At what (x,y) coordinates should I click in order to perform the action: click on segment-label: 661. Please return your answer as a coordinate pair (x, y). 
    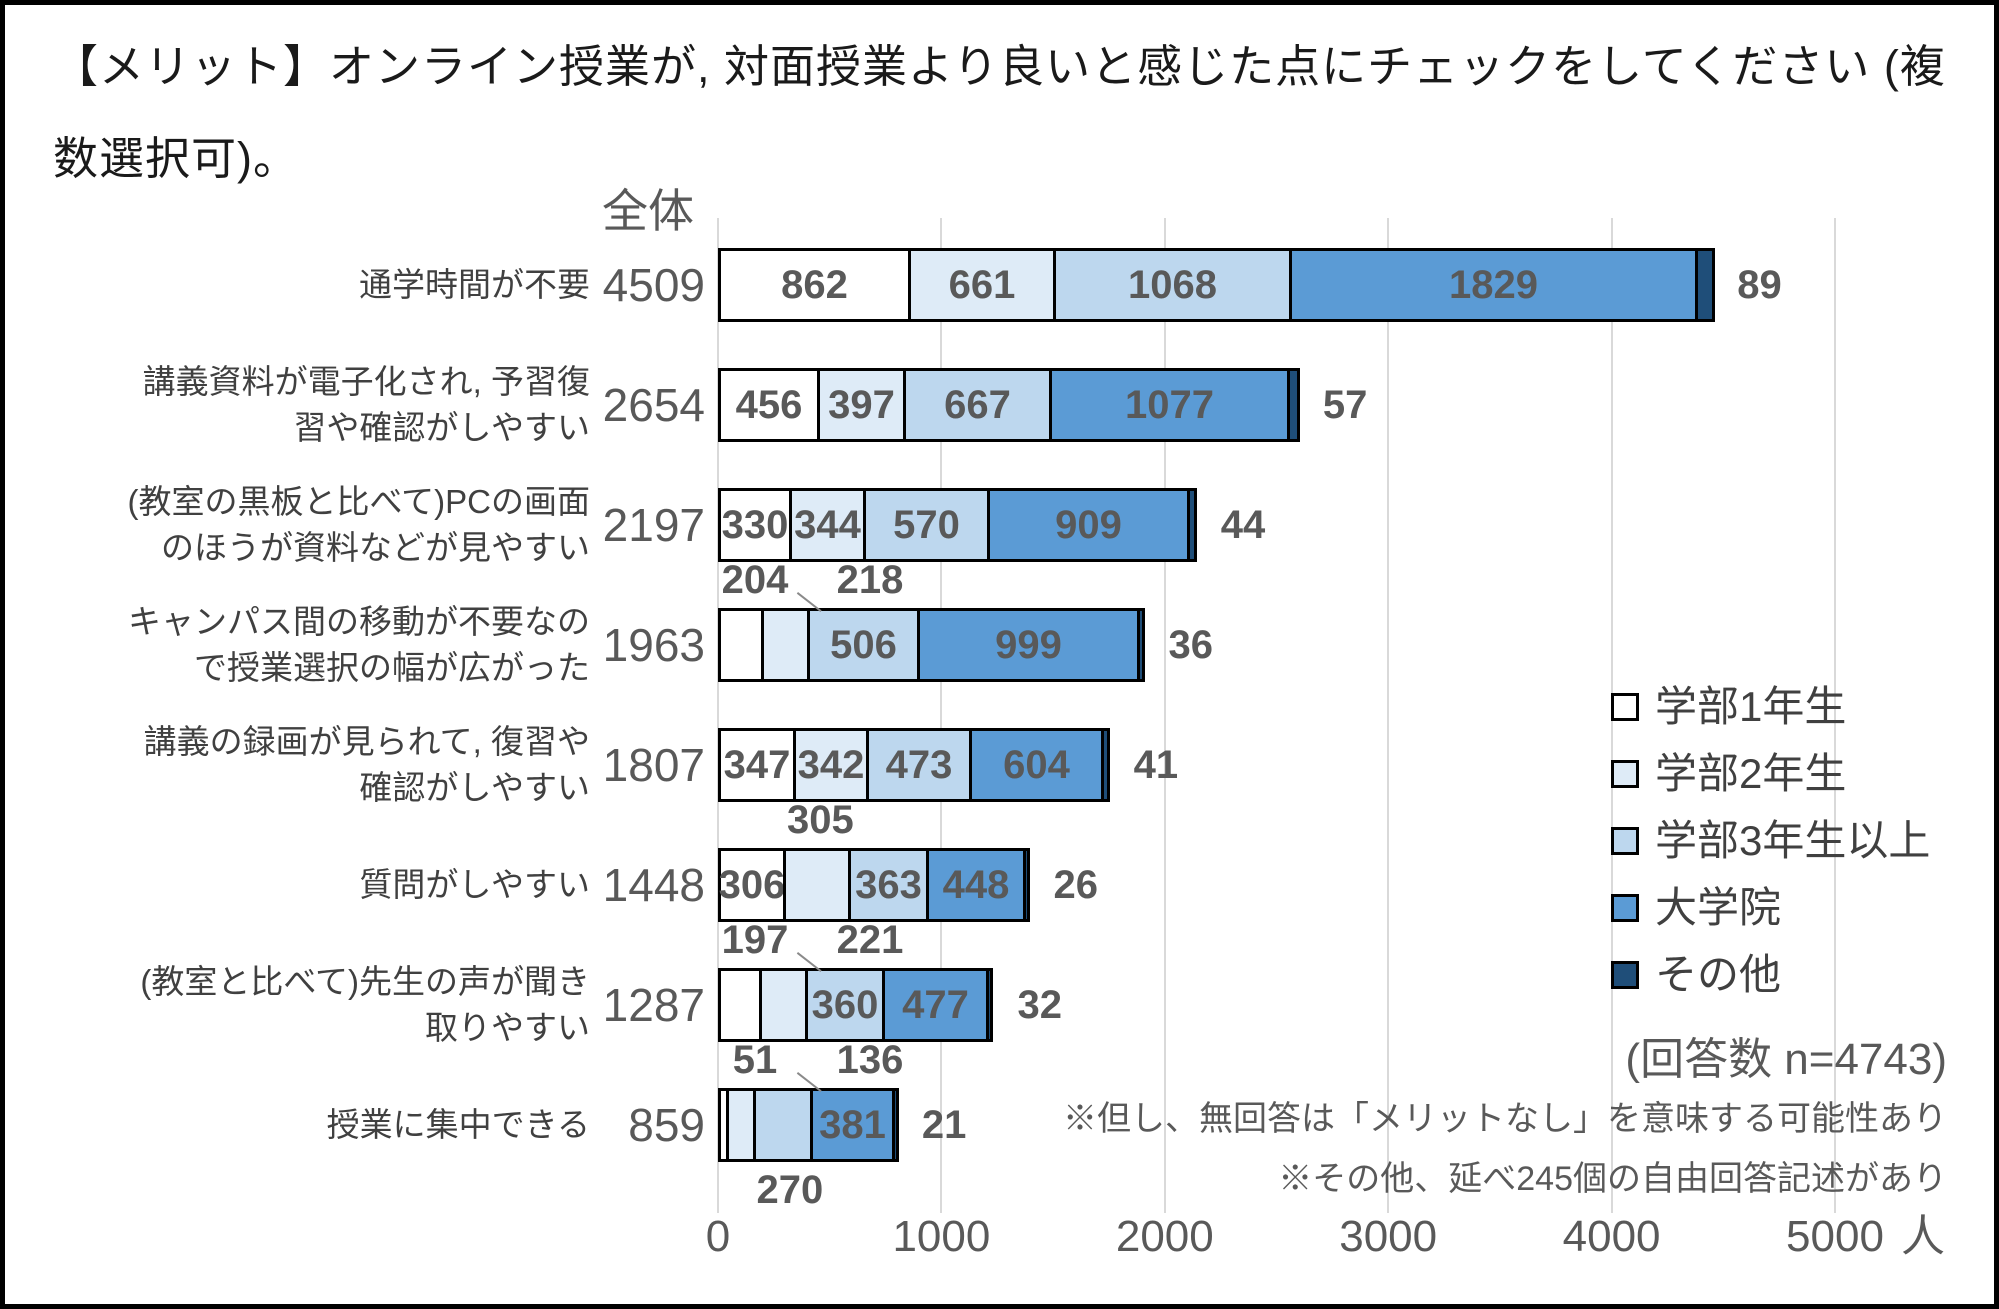
    Looking at the image, I should click on (982, 284).